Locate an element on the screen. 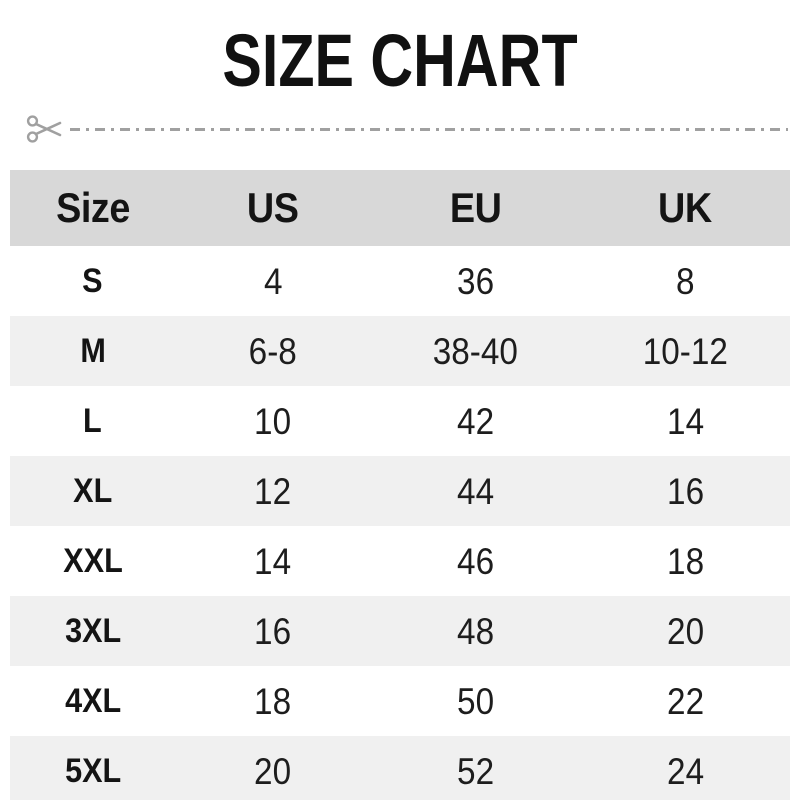 This screenshot has height=800, width=800. cell-uk: 24 is located at coordinates (685, 771).